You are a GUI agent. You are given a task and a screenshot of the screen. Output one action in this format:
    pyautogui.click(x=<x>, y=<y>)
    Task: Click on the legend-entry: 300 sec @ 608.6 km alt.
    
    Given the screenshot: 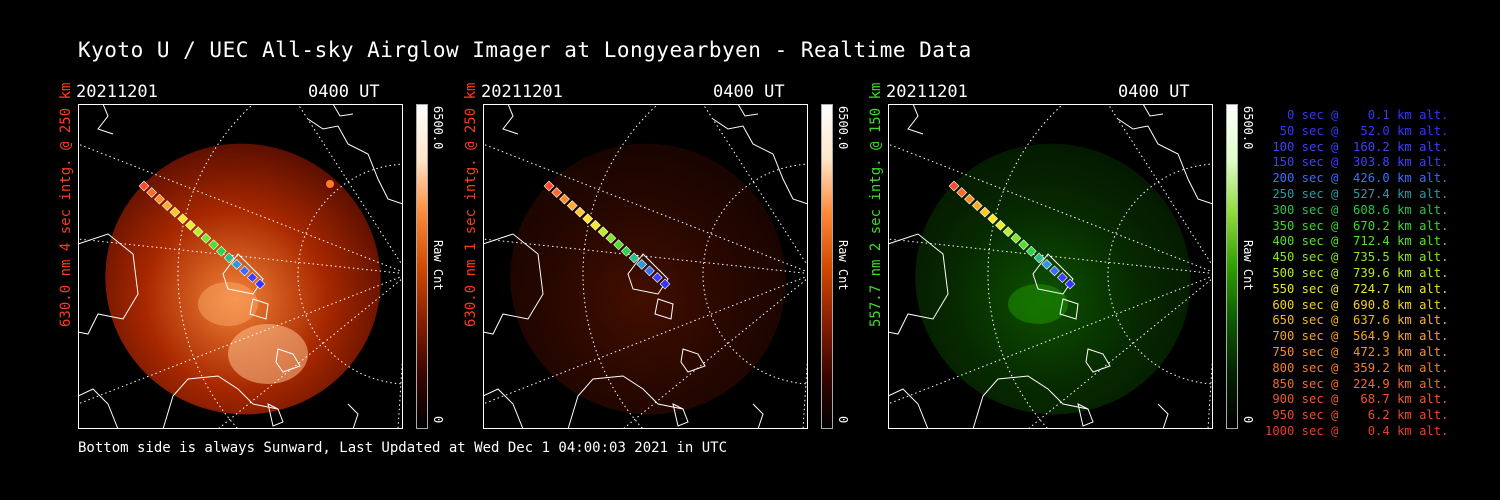 What is the action you would take?
    pyautogui.click(x=1357, y=209)
    